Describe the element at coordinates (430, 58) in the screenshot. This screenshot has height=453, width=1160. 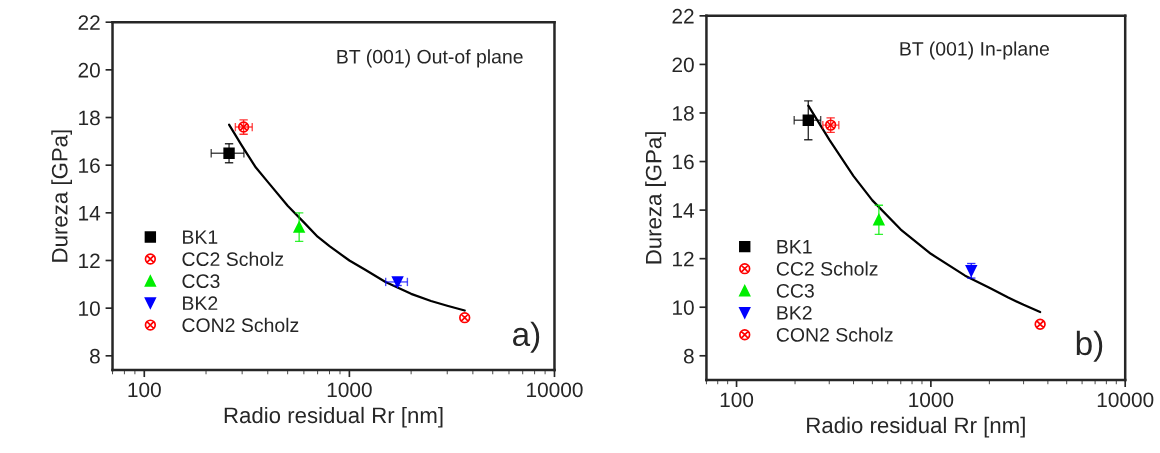
I see `annotation: BT (001) Out-of plane` at that location.